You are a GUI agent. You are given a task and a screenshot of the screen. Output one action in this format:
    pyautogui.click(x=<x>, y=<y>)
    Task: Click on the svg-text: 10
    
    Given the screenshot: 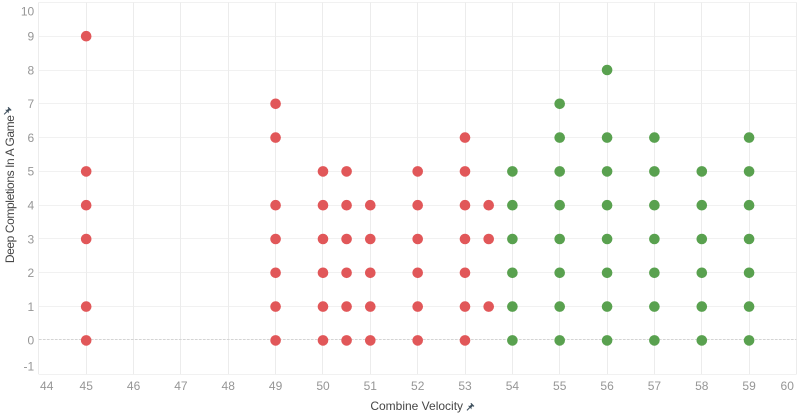 What is the action you would take?
    pyautogui.click(x=28, y=11)
    